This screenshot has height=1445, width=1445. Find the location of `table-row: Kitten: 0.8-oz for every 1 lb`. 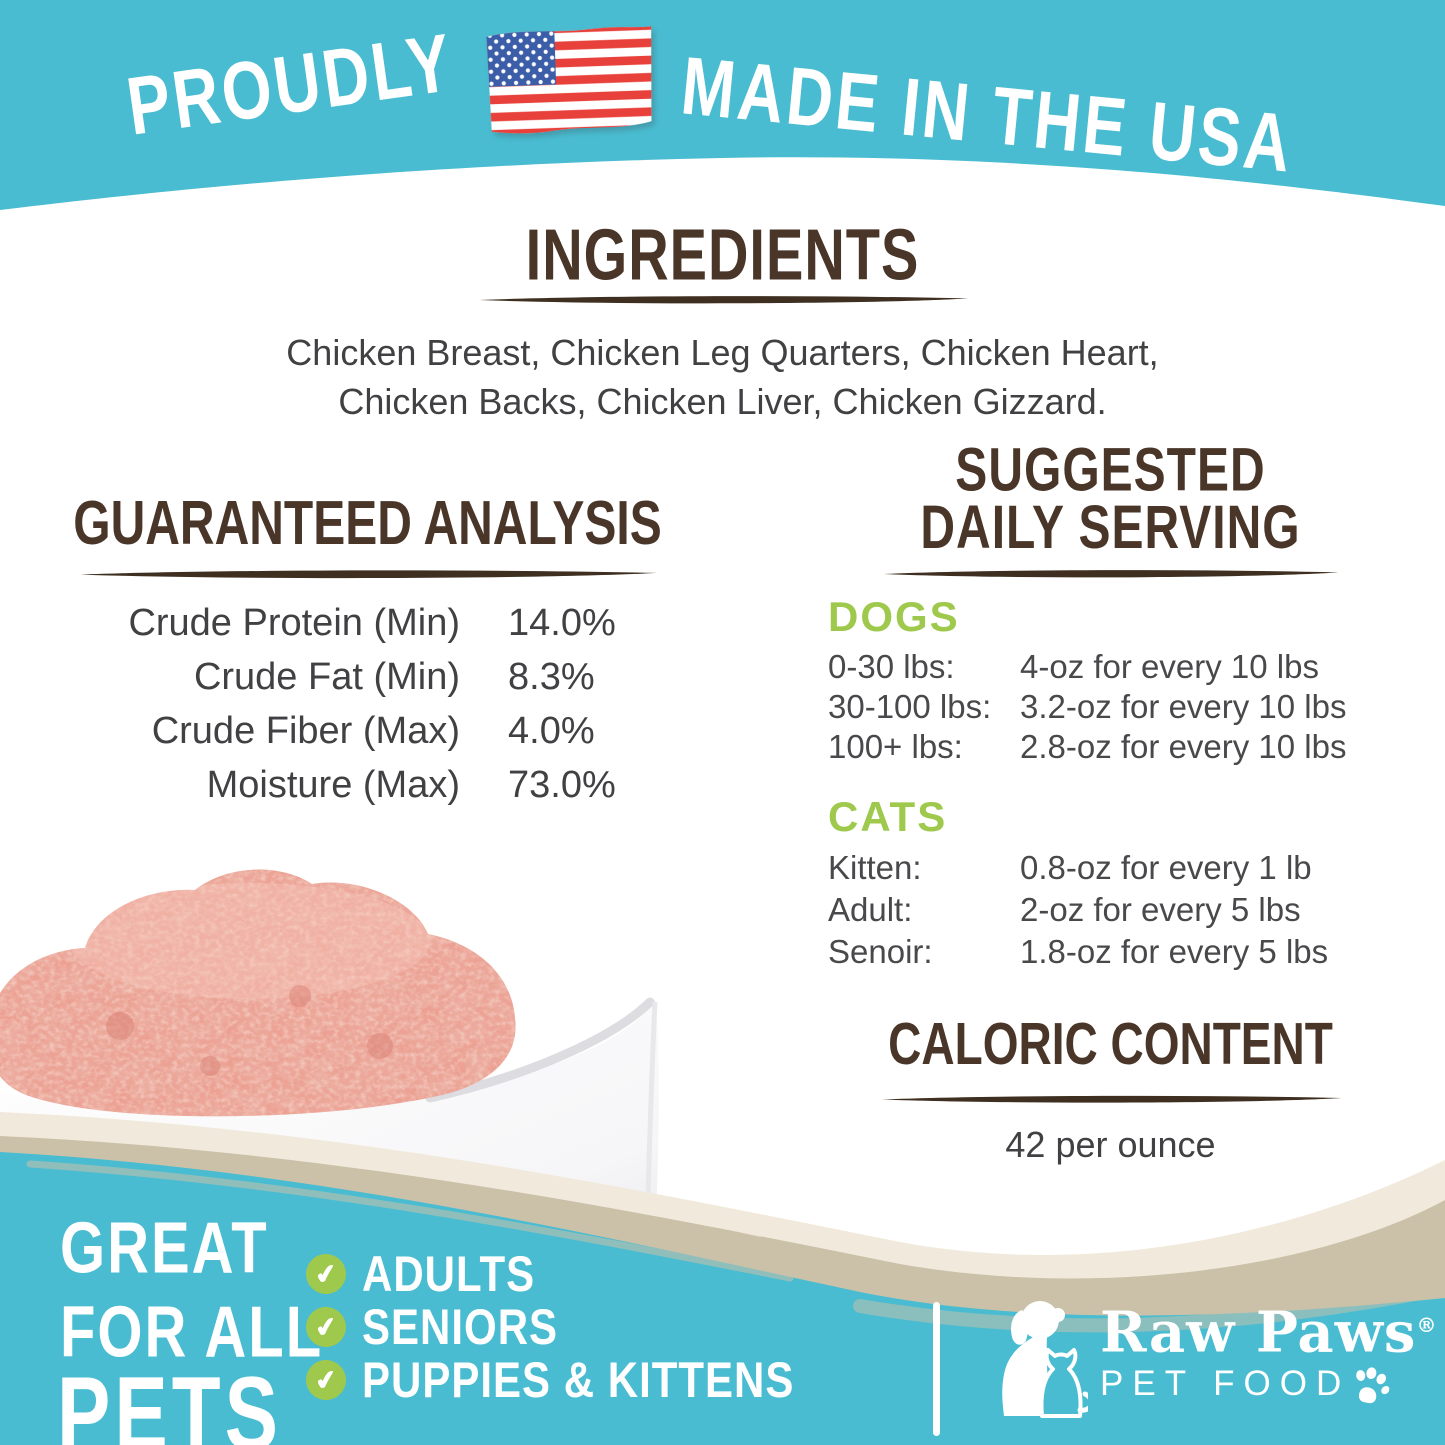

table-row: Kitten: 0.8-oz for every 1 lb is located at coordinates (1110, 868).